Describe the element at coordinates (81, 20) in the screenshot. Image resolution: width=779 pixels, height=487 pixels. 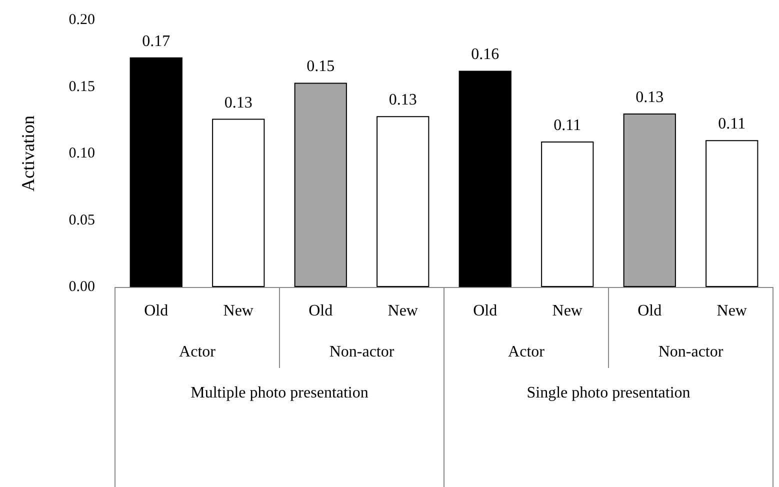
I see `y-tick-label: 0.20` at that location.